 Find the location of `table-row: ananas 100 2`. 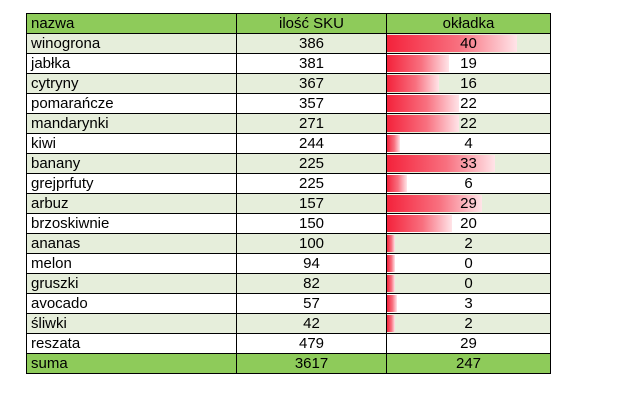

table-row: ananas 100 2 is located at coordinates (288, 243).